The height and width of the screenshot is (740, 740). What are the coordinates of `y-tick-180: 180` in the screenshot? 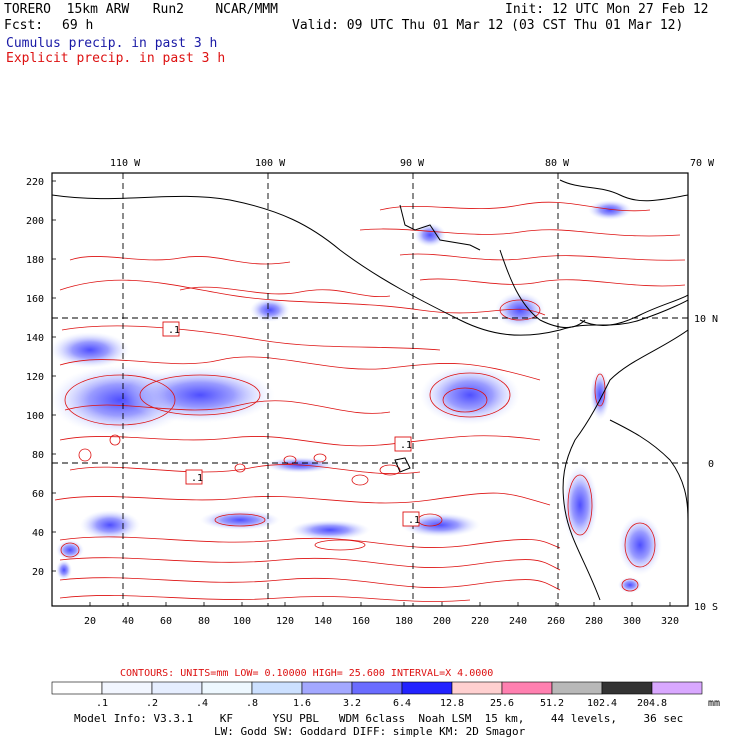 It's located at (35, 260).